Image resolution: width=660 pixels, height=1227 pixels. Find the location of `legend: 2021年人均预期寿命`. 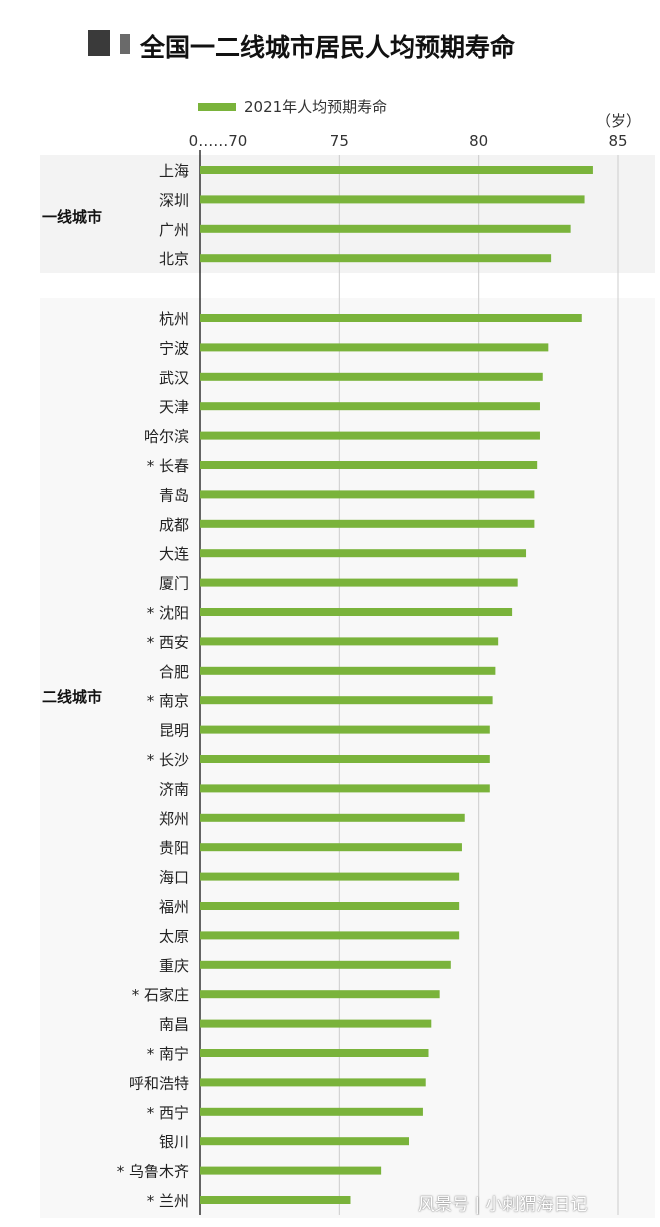

legend: 2021年人均预期寿命 is located at coordinates (292, 106).